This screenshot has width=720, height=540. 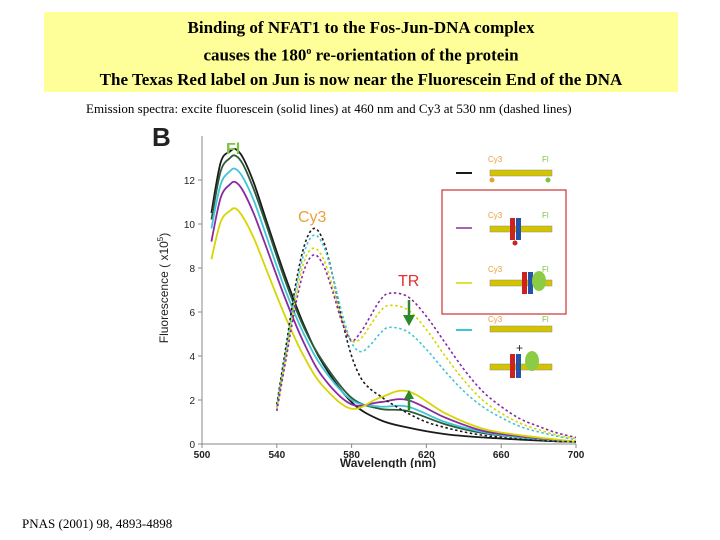 What do you see at coordinates (276, 455) in the screenshot?
I see `x-tick-label: 540` at bounding box center [276, 455].